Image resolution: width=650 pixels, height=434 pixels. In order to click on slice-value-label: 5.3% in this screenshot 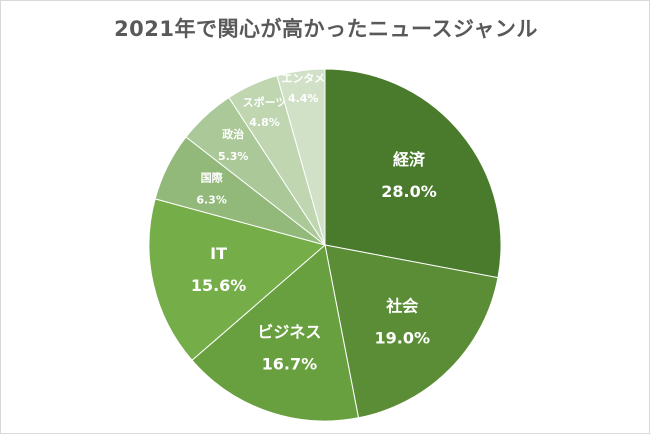, I will do `click(233, 156)`.